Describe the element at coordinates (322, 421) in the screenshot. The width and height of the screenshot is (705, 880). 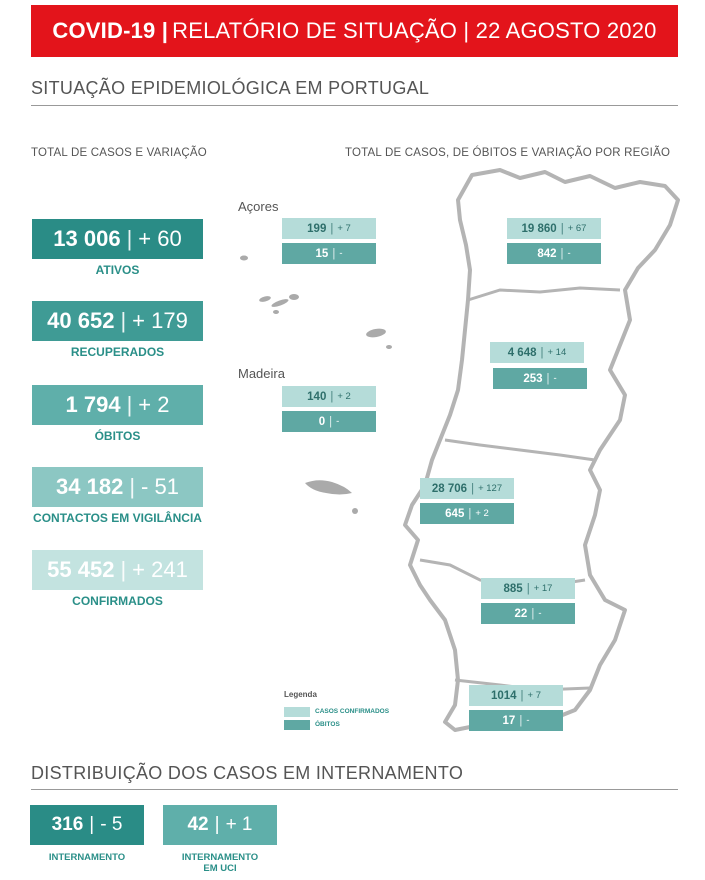
I see `deaths-value: 0` at that location.